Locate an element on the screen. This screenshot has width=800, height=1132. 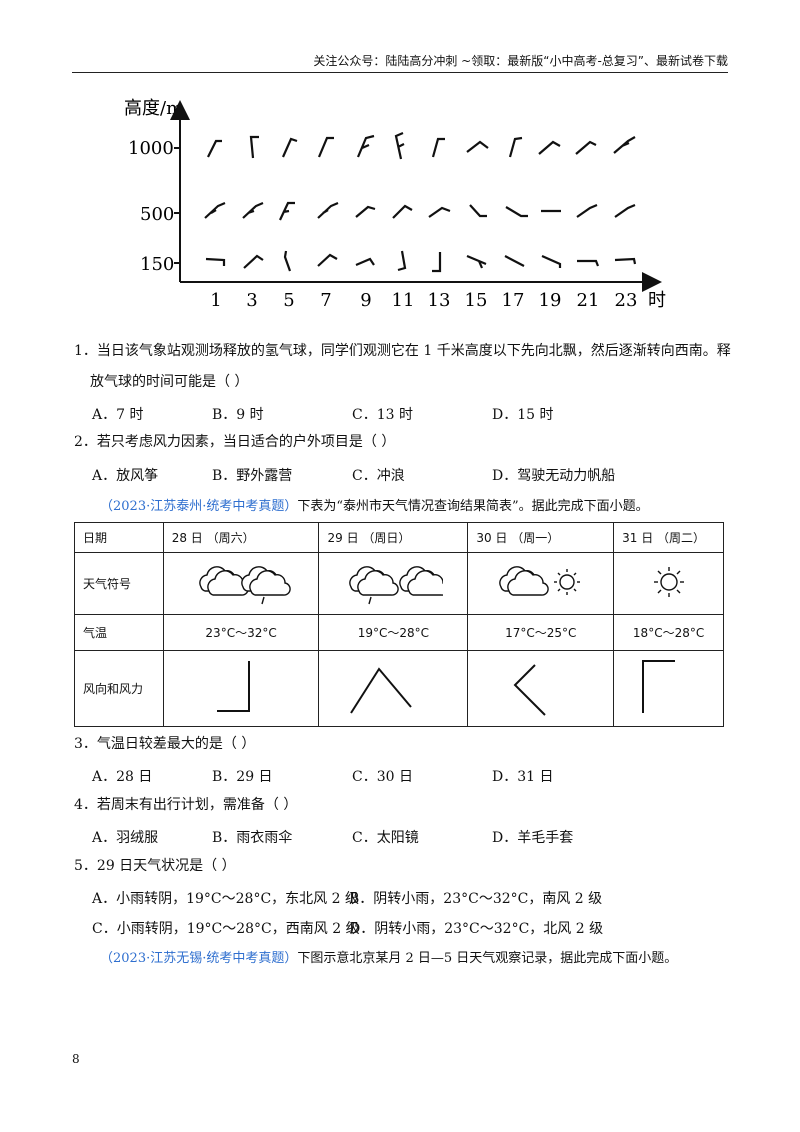
q1-option-a: A．7 时 is located at coordinates (118, 415).